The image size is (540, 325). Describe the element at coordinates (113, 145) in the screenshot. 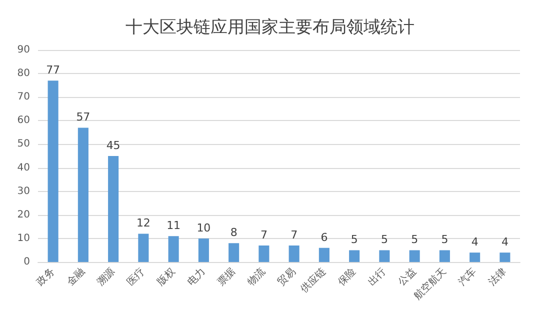

I see `data-label: 45` at that location.